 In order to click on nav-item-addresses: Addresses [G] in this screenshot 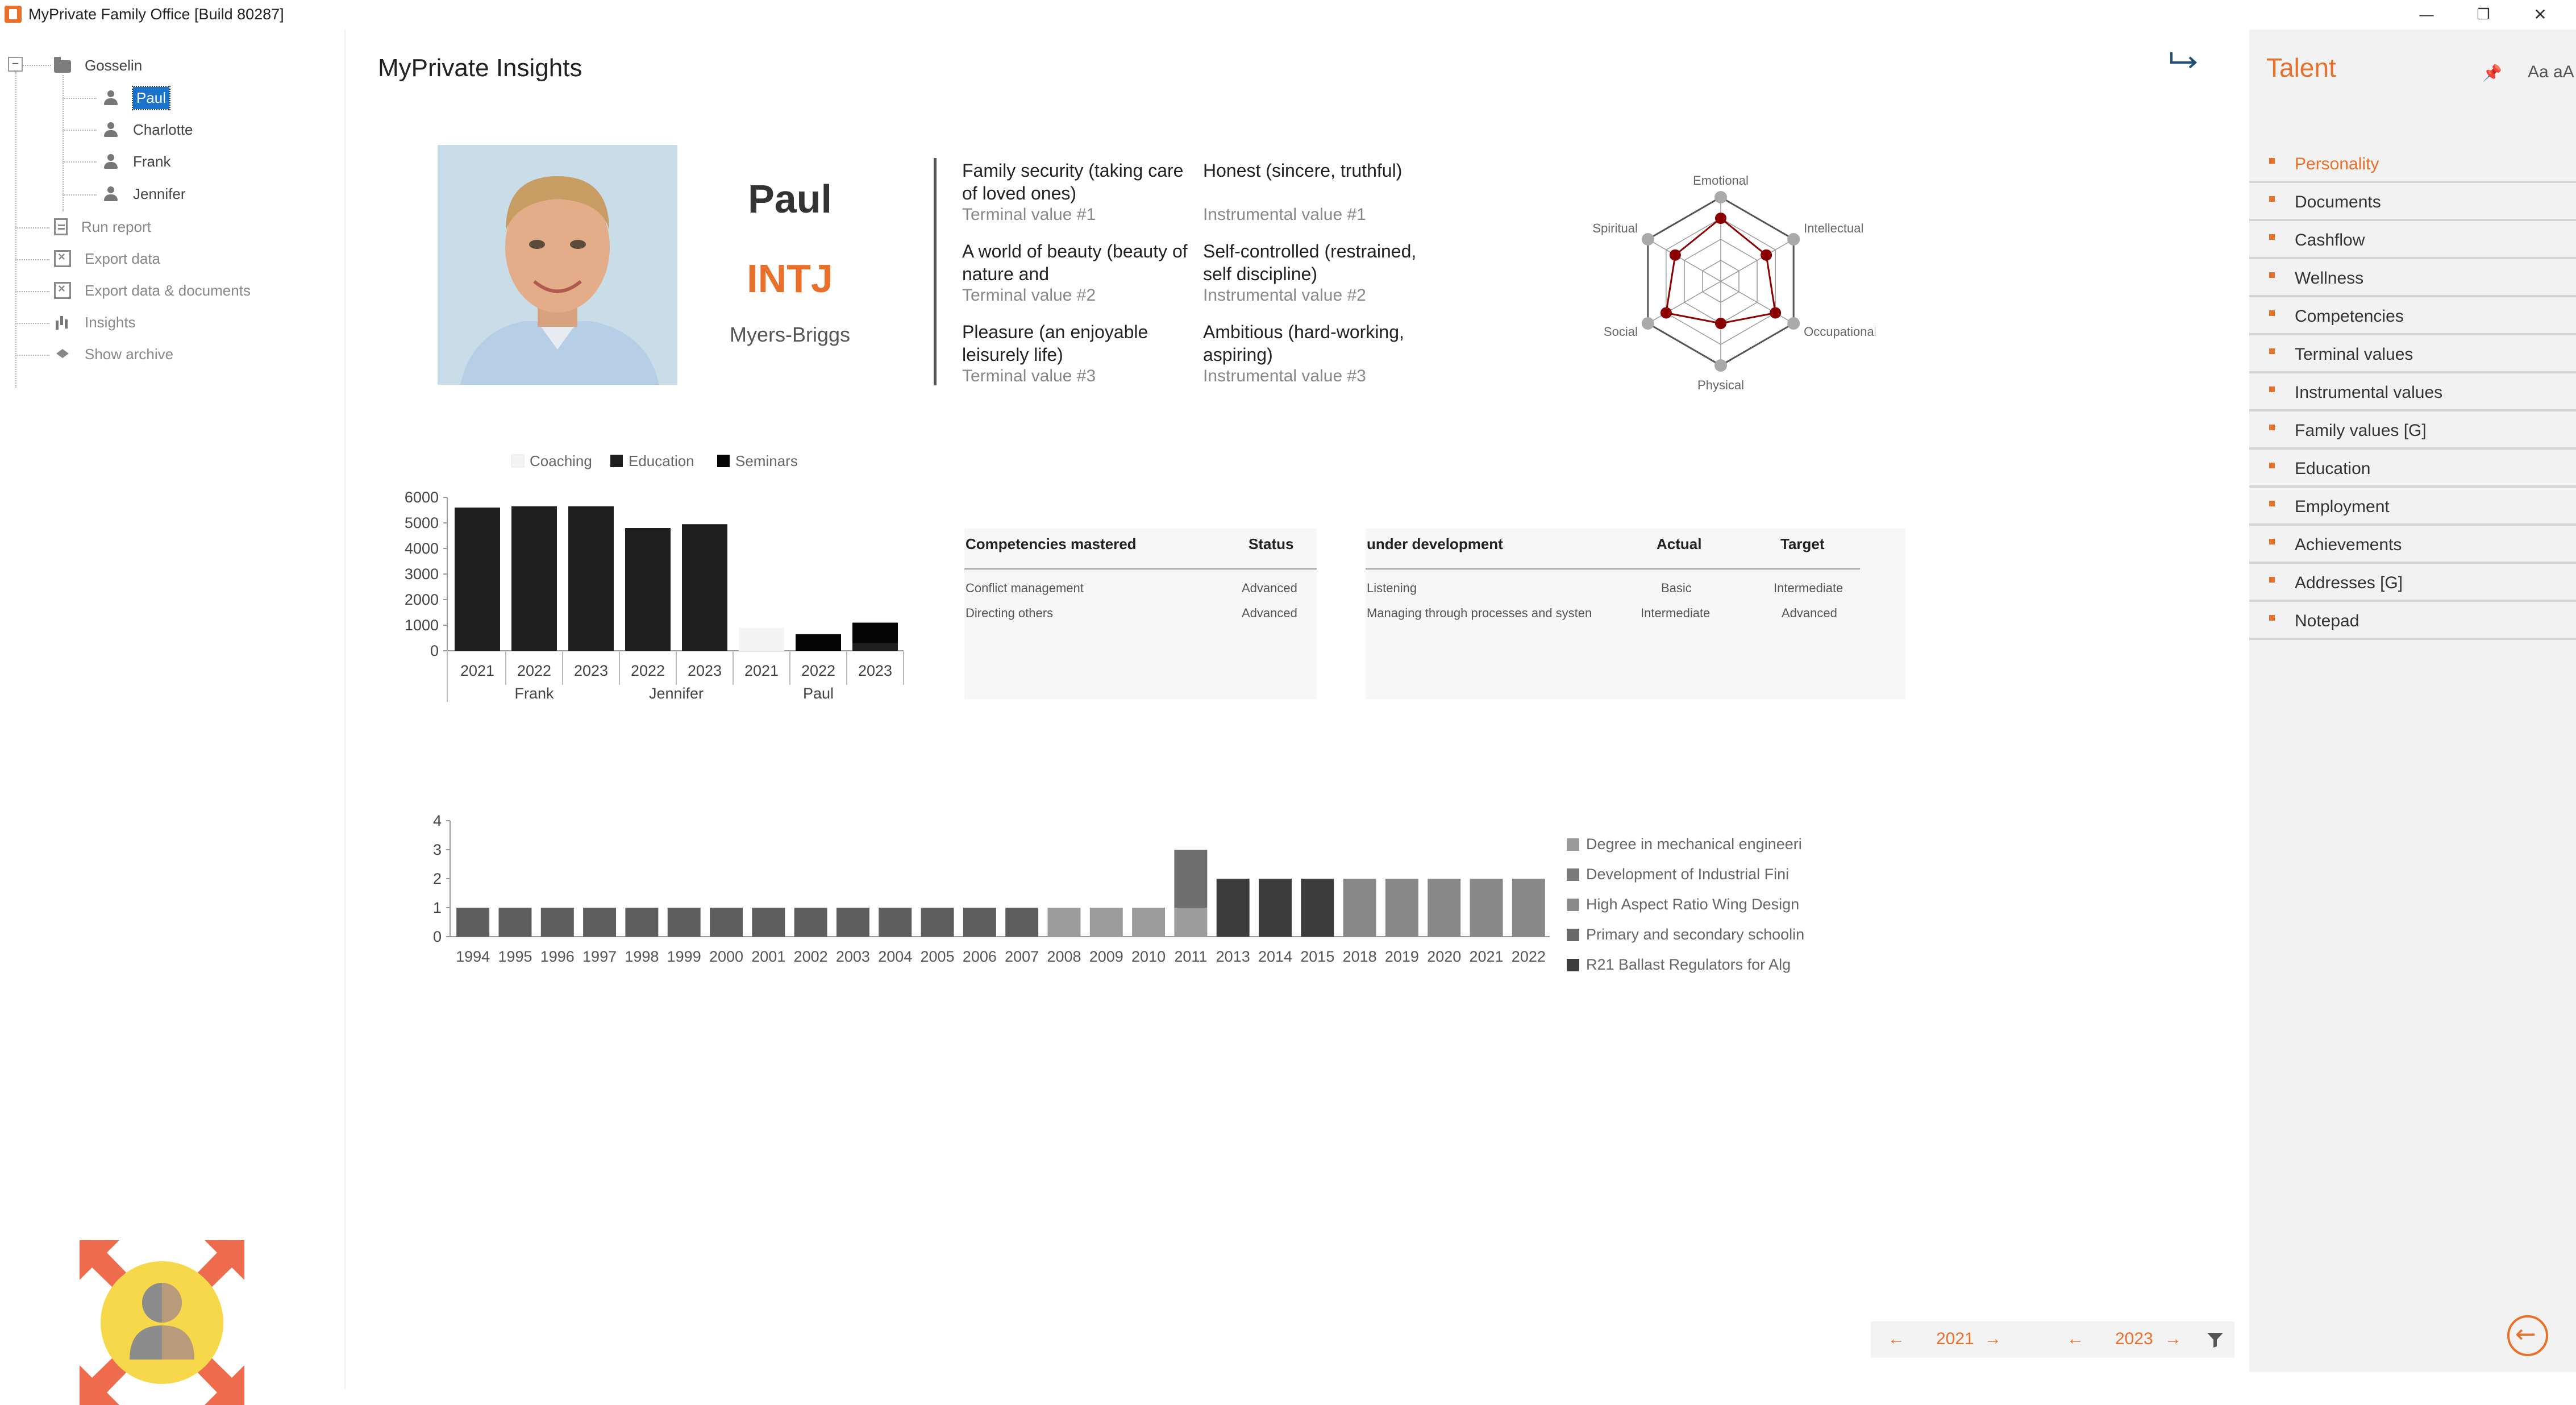, I will do `click(2412, 584)`.